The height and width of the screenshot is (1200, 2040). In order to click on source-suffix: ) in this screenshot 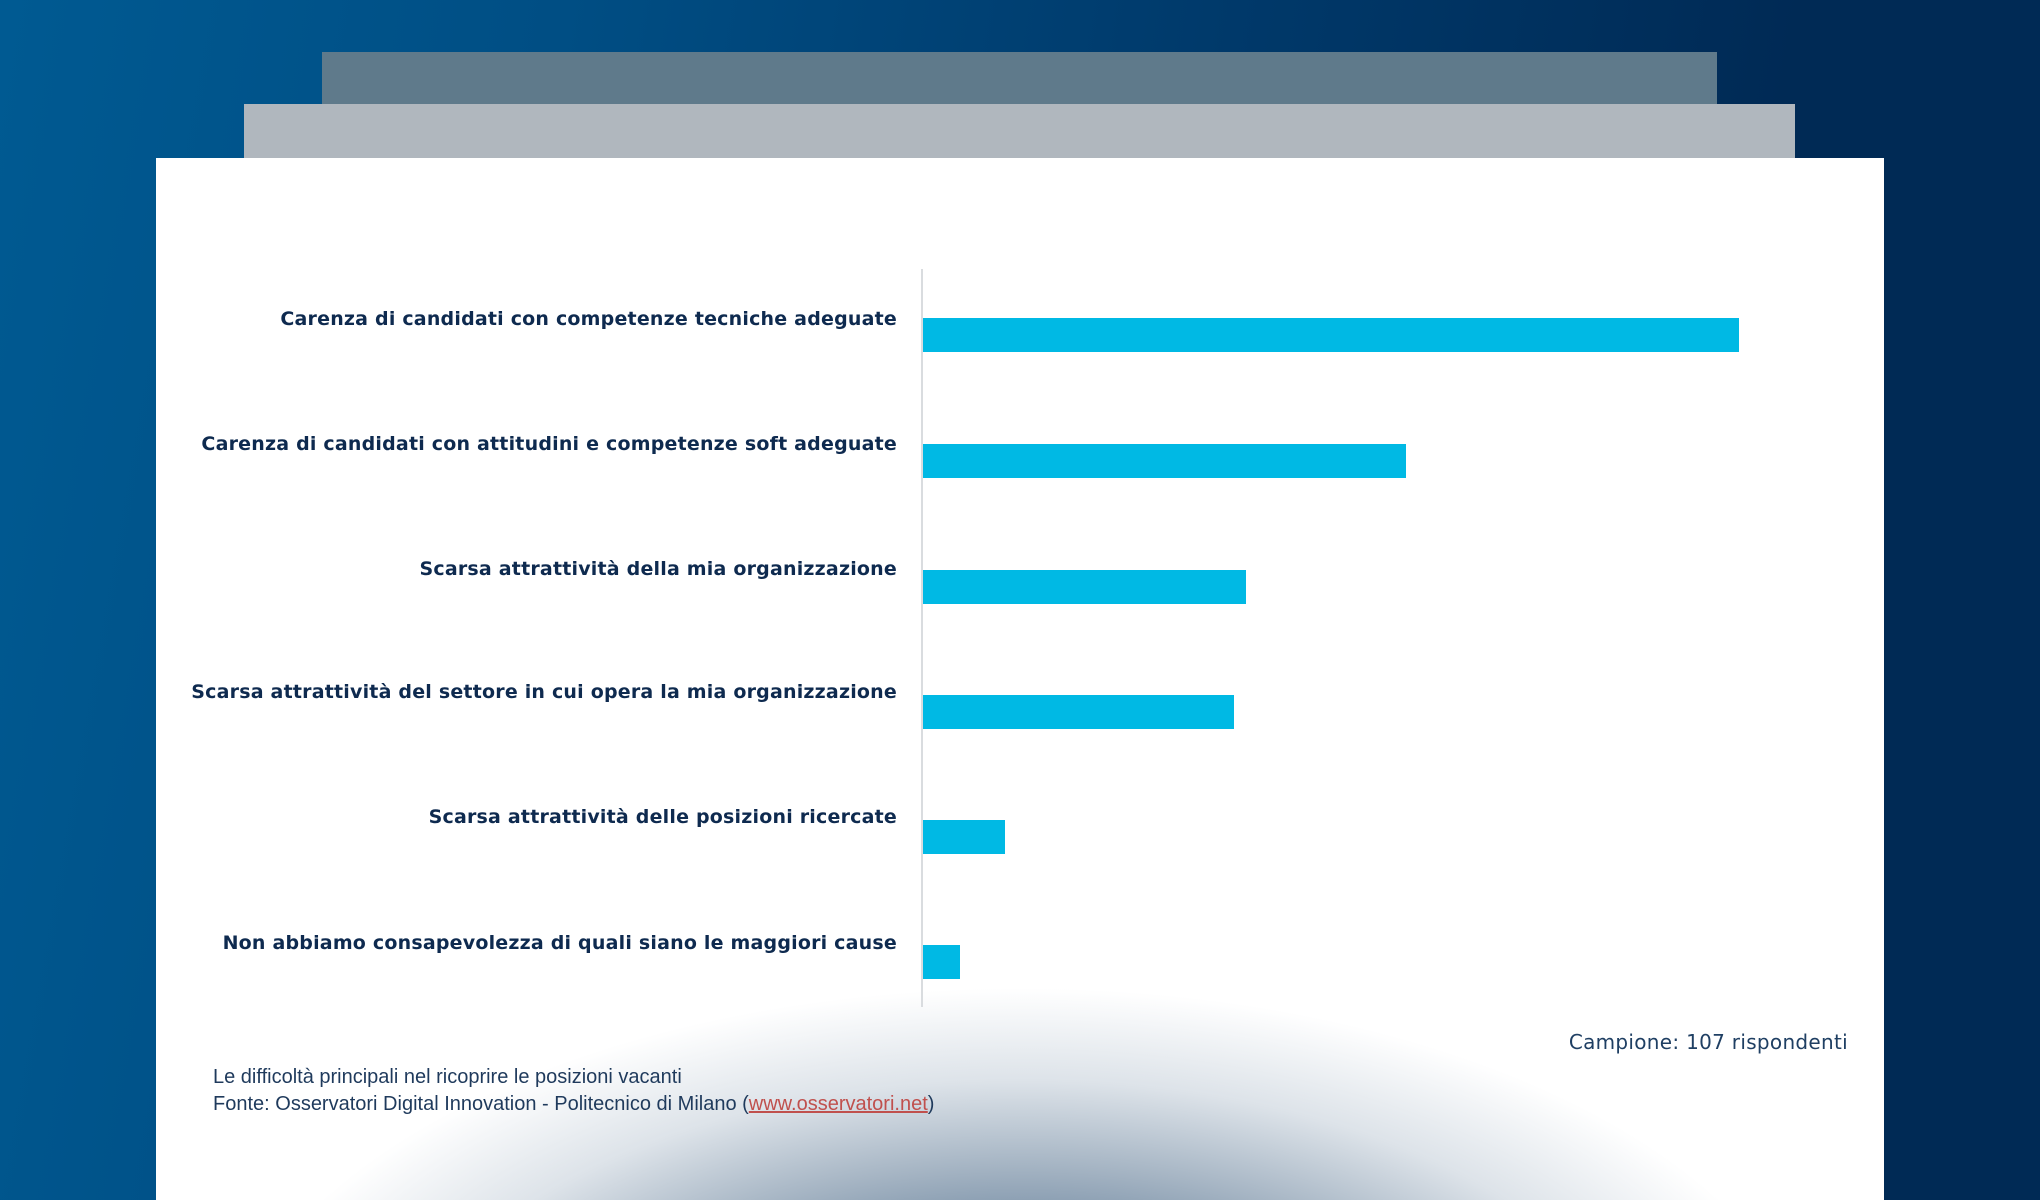, I will do `click(931, 1104)`.